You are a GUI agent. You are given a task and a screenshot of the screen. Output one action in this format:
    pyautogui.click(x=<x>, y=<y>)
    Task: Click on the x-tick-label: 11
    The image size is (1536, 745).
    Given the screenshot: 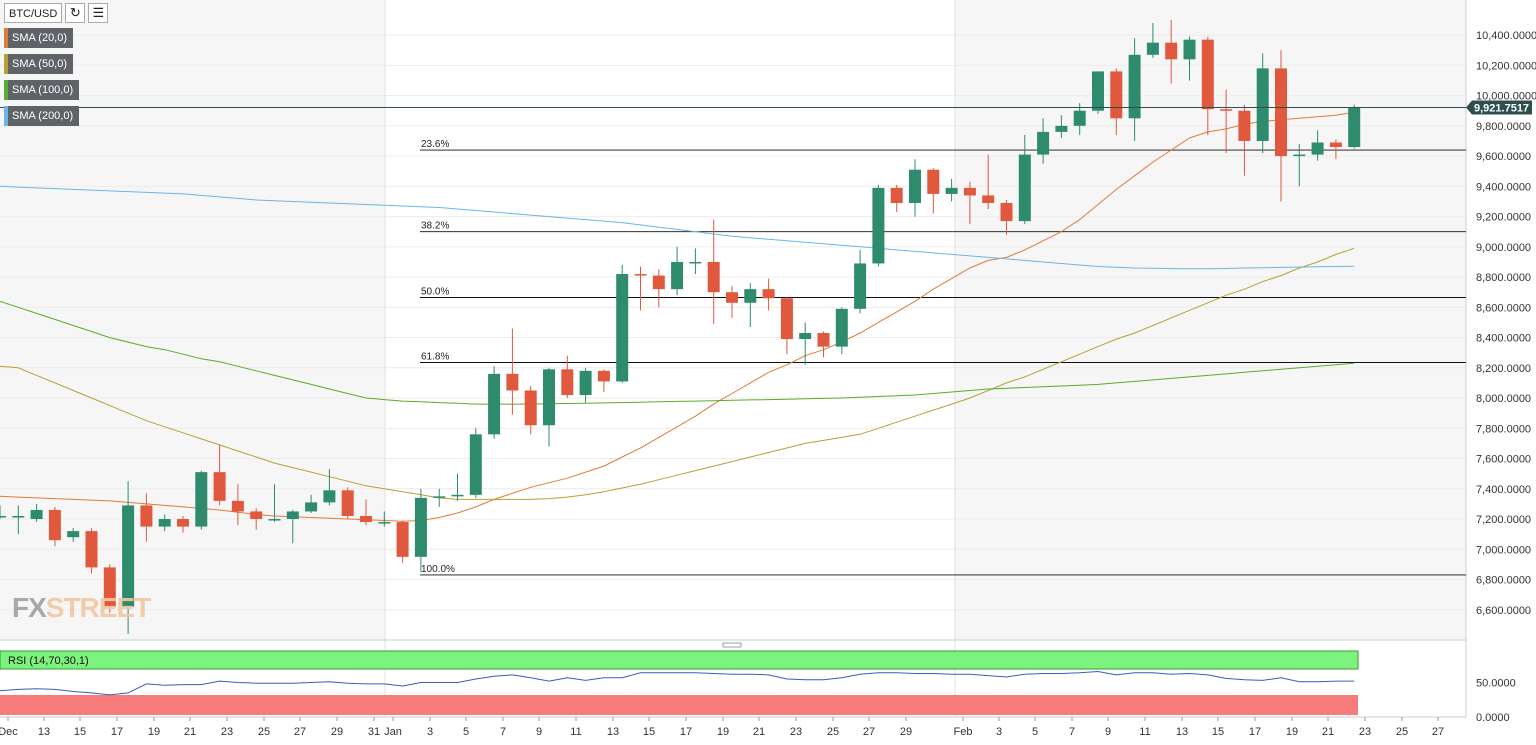 What is the action you would take?
    pyautogui.click(x=1144, y=732)
    